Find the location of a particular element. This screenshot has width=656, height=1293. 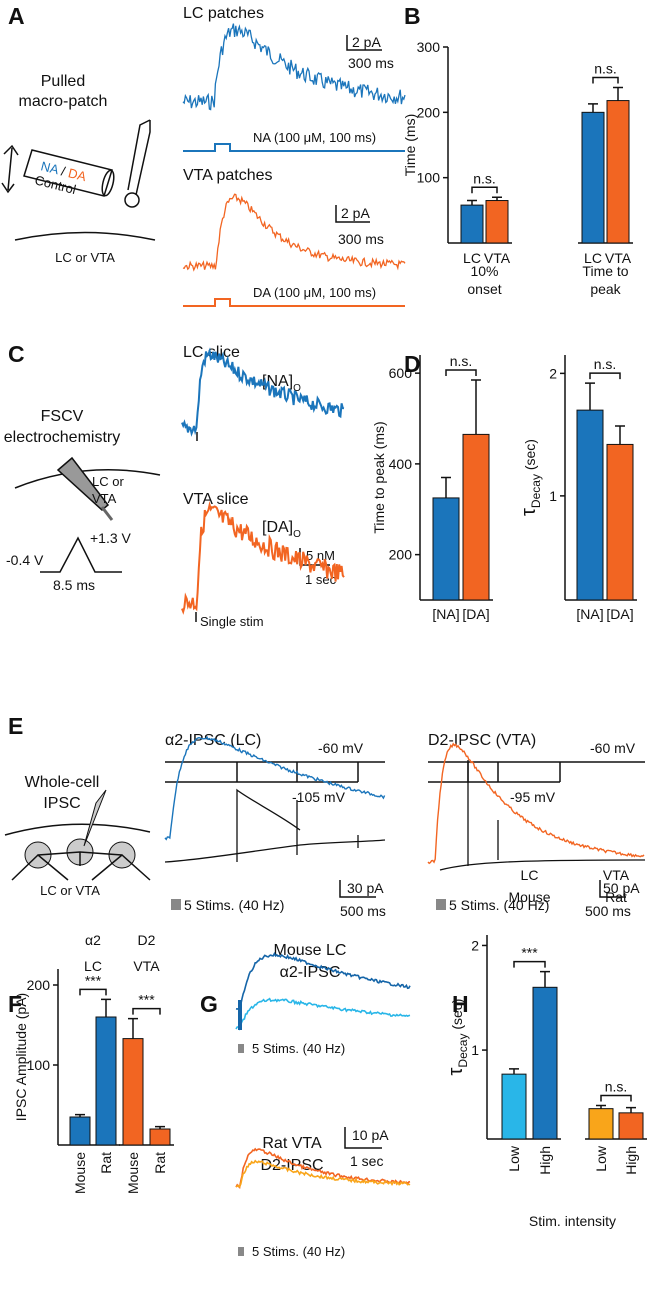

fscv-diagram is located at coordinates (87, 514).